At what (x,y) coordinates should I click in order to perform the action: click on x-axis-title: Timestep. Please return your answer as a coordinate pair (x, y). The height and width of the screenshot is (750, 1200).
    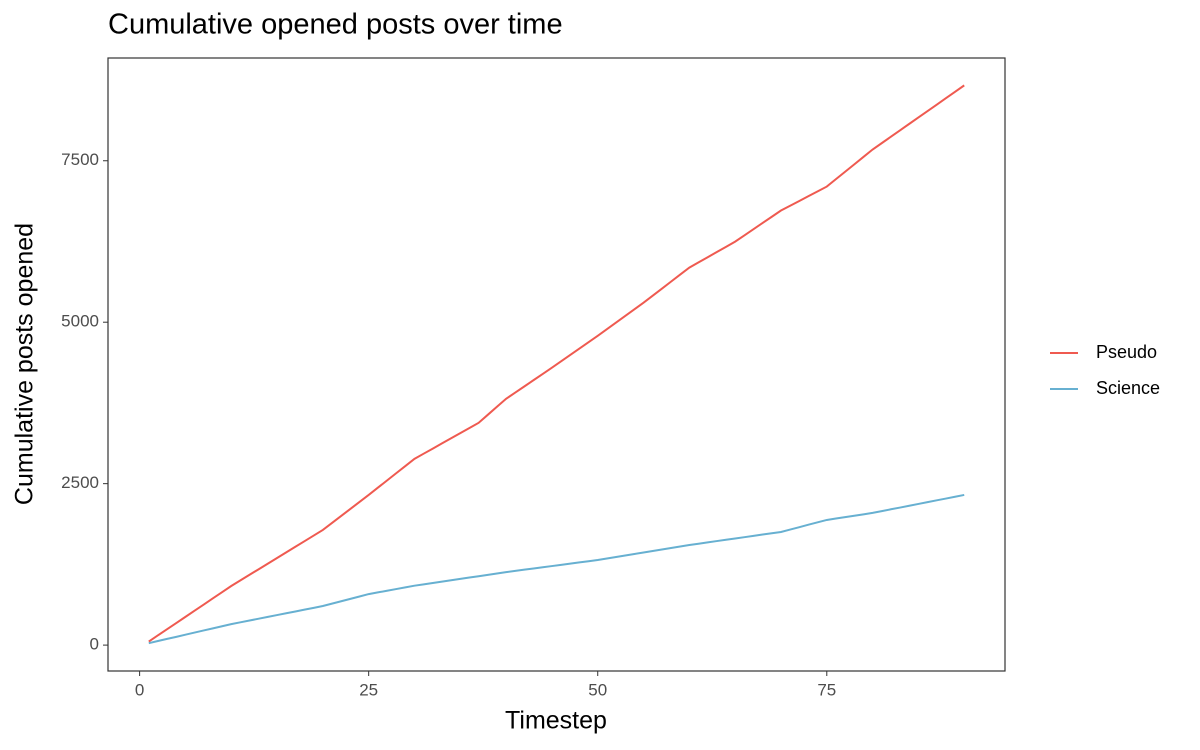
    Looking at the image, I should click on (556, 721).